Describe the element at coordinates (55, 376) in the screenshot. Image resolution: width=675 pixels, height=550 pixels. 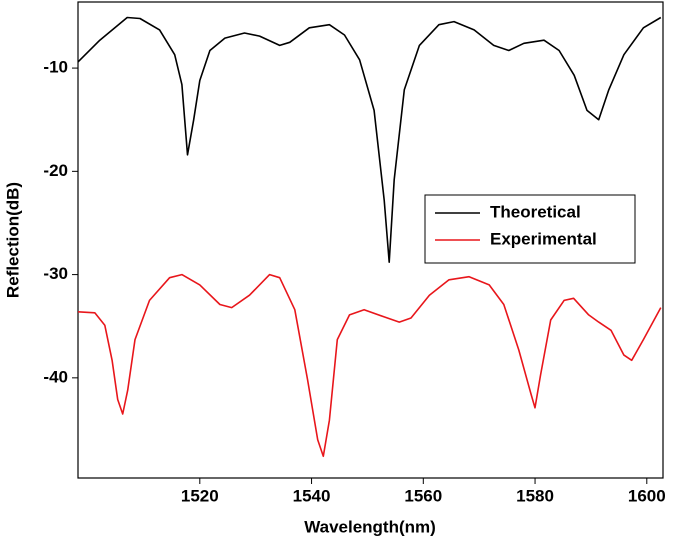
I see `y-tick-label: -40` at that location.